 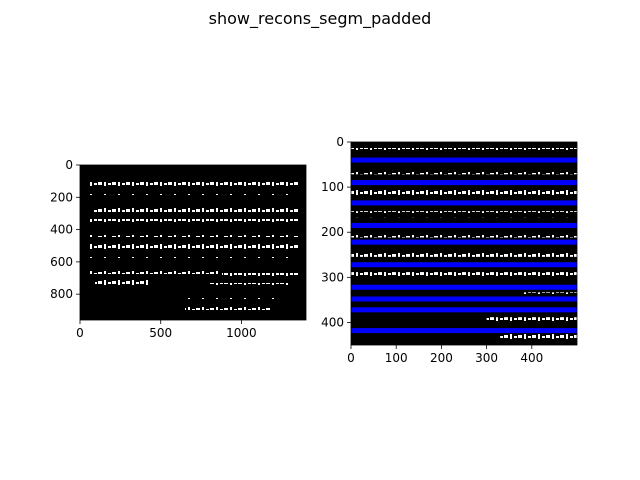 I want to click on x-tick-label: 500, so click(x=160, y=333).